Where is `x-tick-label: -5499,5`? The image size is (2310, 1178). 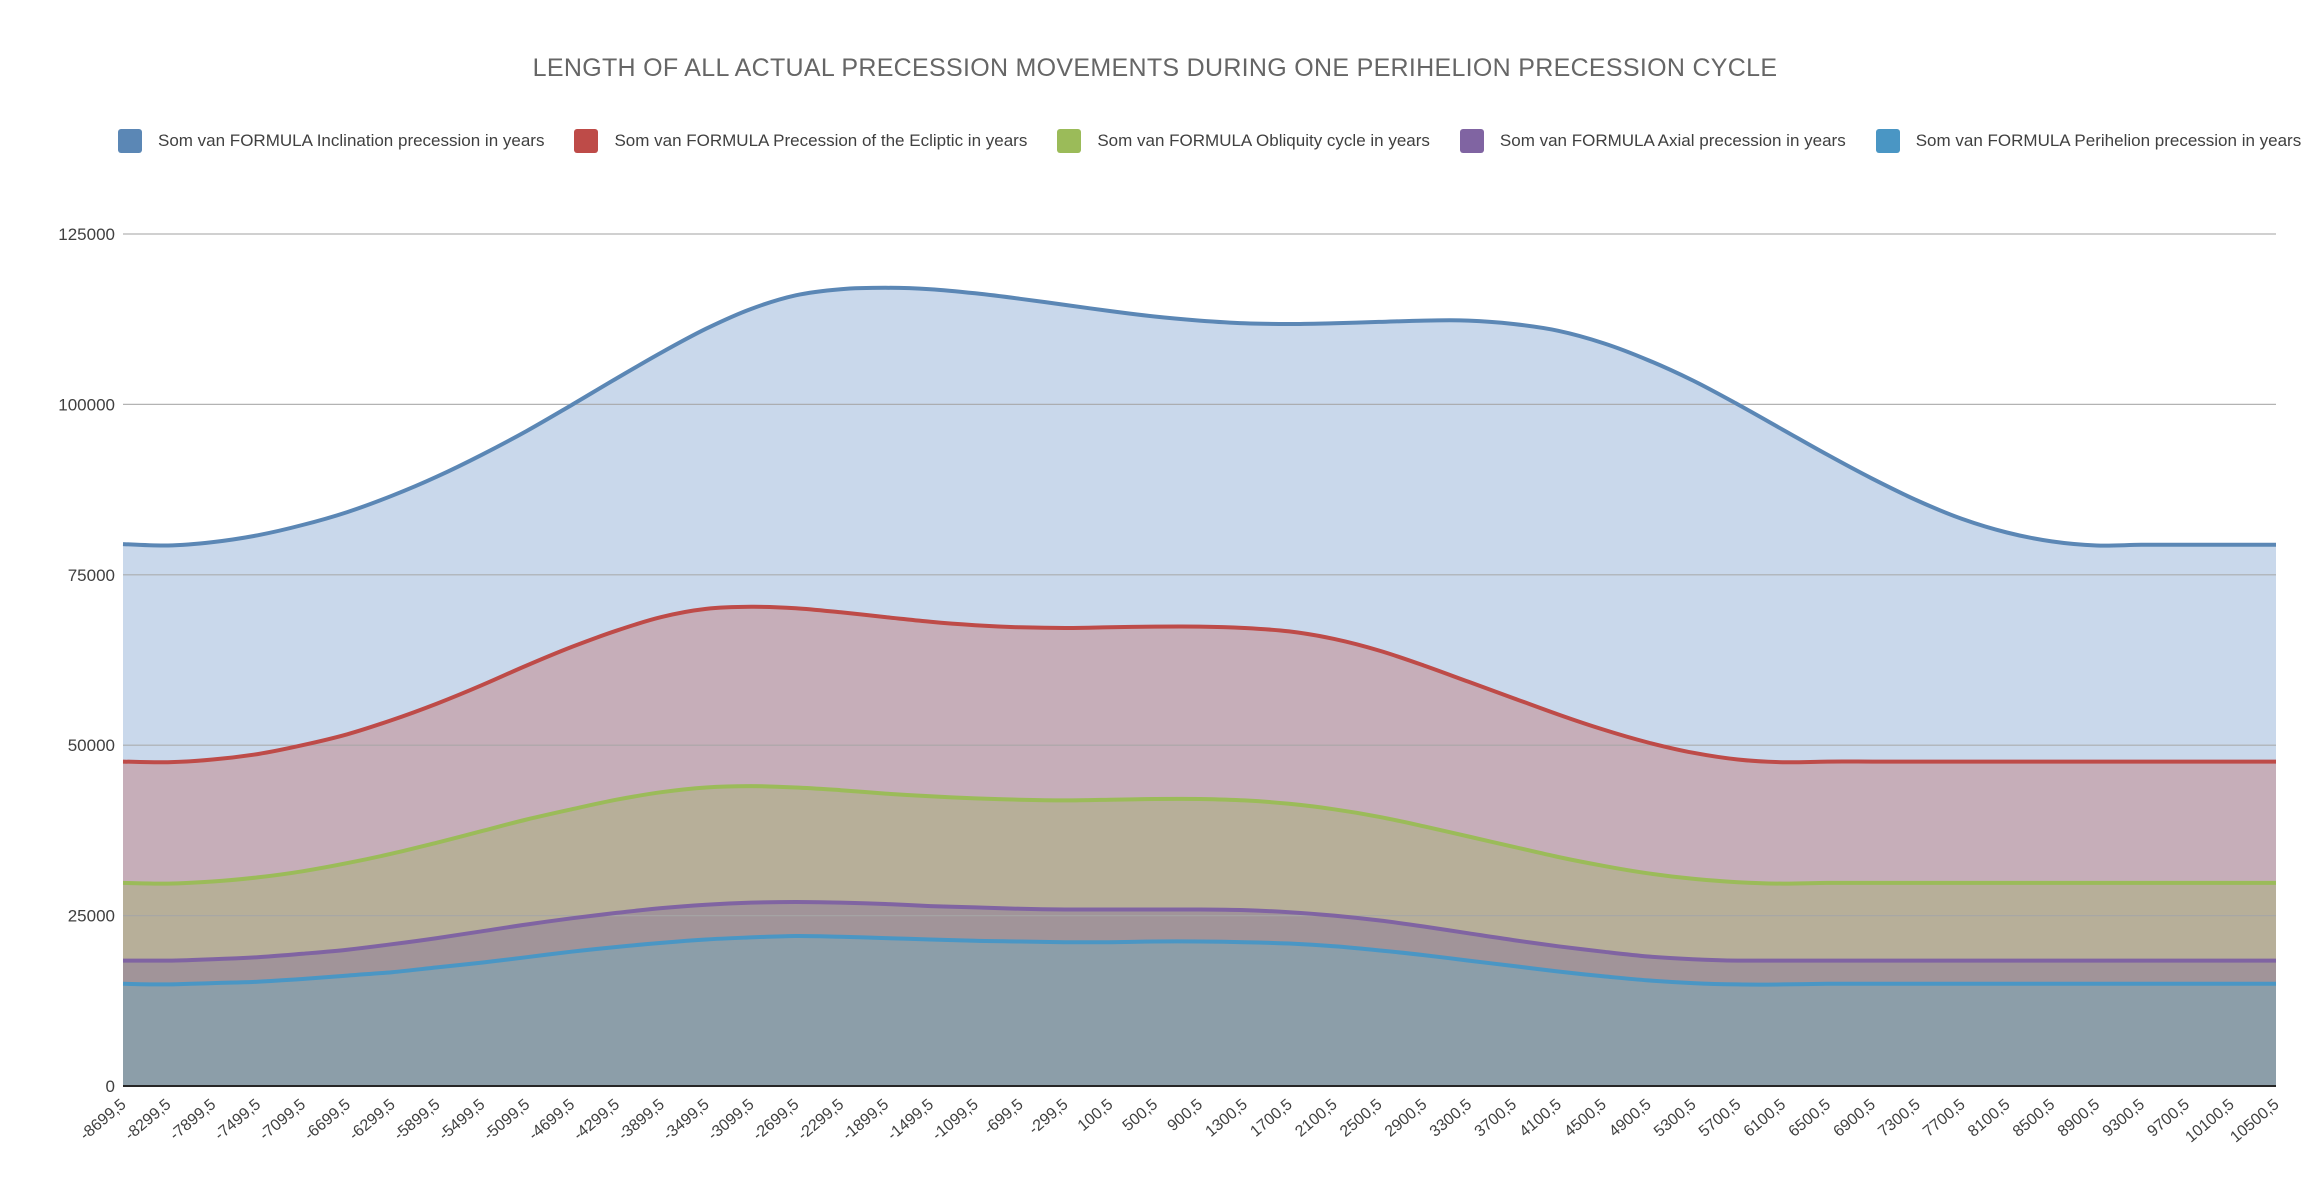 x-tick-label: -5499,5 is located at coordinates (462, 1120).